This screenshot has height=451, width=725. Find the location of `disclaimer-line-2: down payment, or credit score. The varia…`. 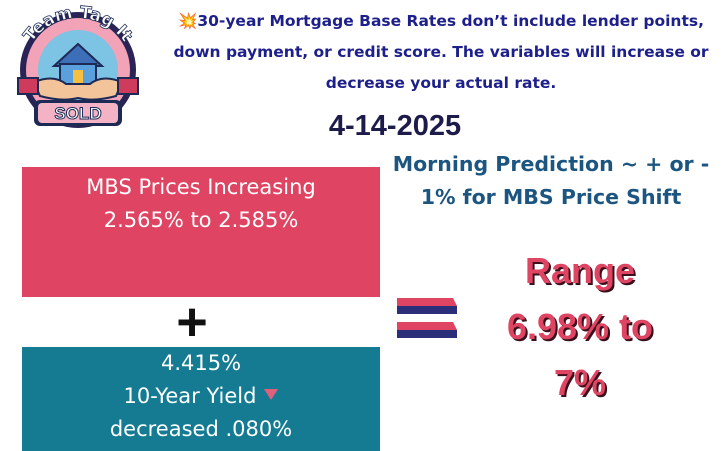

disclaimer-line-2: down payment, or credit score. The varia… is located at coordinates (441, 52).